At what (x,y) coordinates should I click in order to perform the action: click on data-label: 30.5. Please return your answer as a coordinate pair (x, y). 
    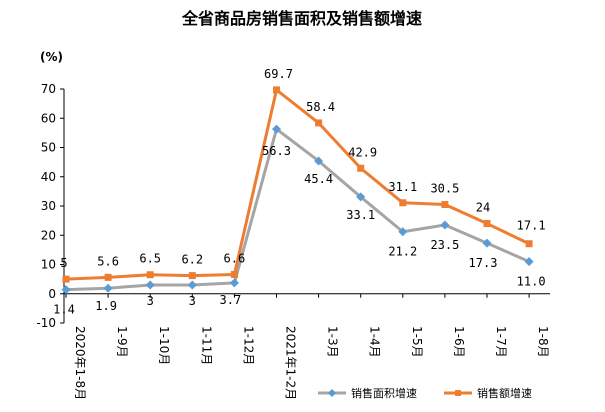
    Looking at the image, I should click on (444, 189).